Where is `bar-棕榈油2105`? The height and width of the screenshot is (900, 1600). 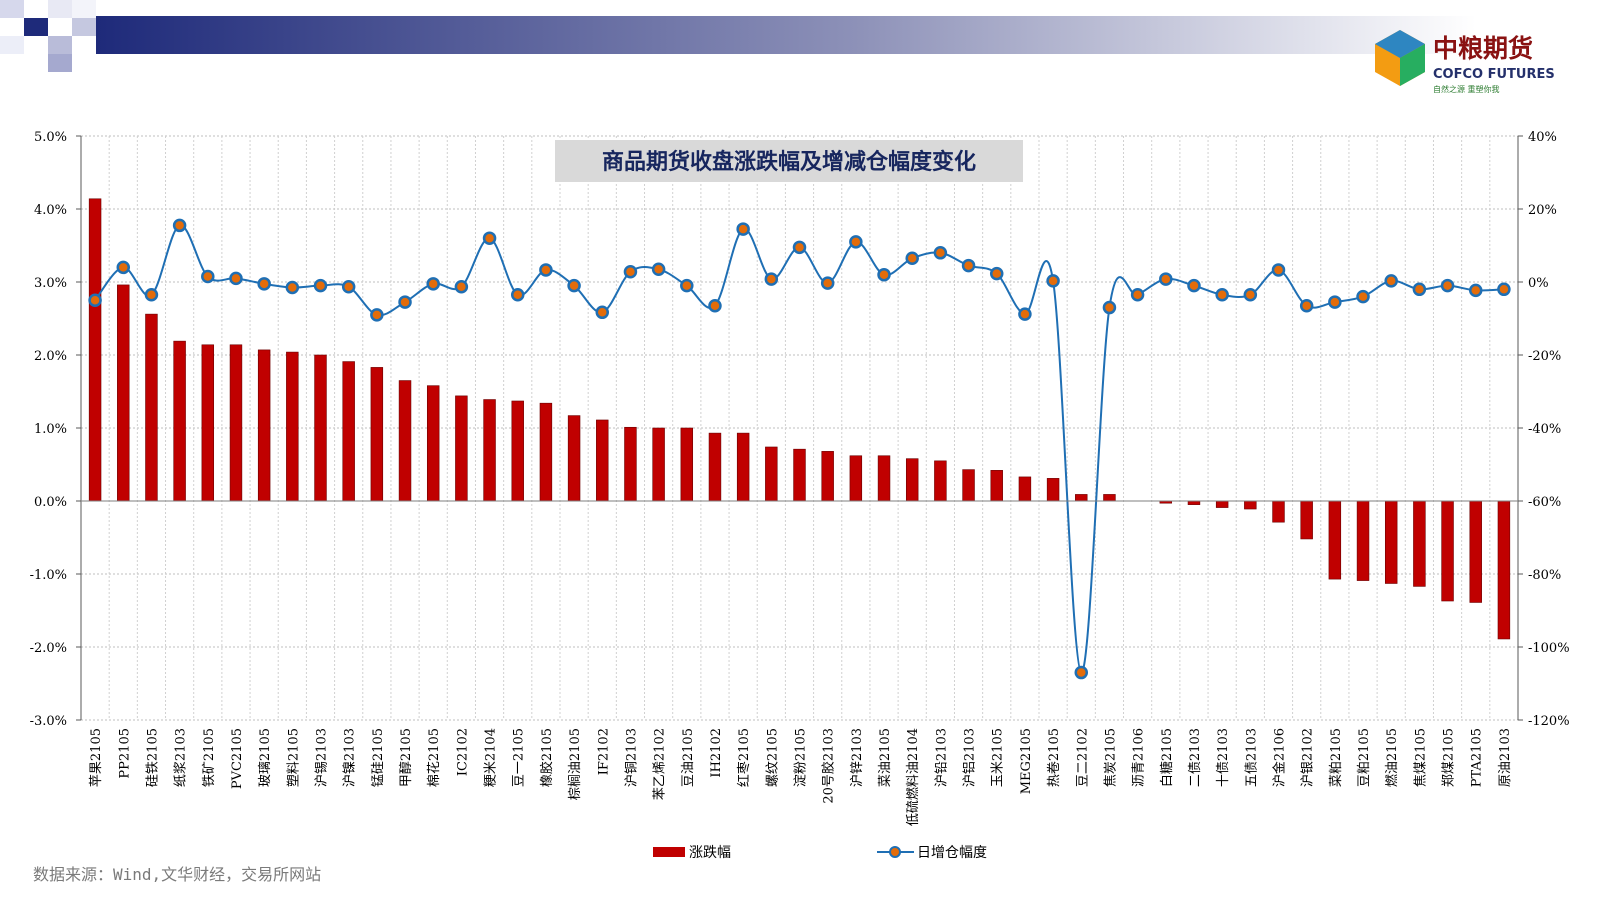
bar-棕榈油2105 is located at coordinates (574, 458).